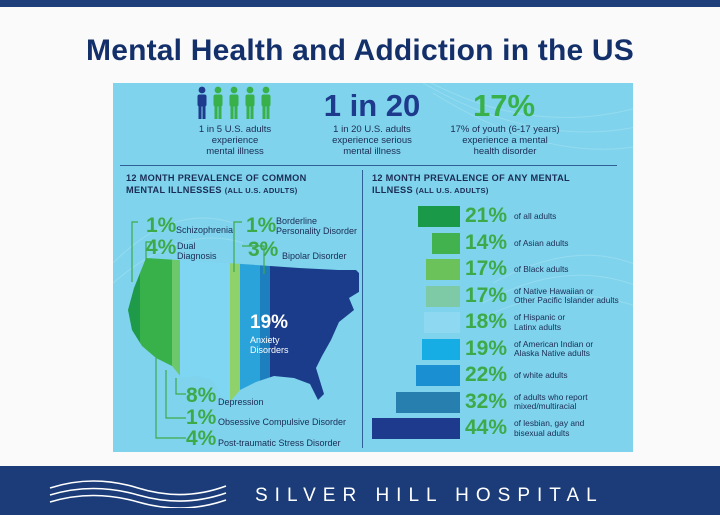 The image size is (720, 515). I want to click on dual-diagnosis-label: Dual Diagnosis, so click(197, 251).